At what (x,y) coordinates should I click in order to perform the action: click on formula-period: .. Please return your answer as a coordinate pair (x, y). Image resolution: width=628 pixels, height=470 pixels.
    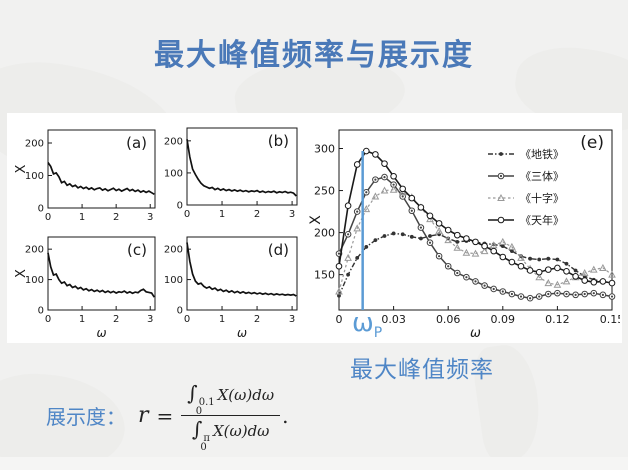
    Looking at the image, I should click on (285, 415).